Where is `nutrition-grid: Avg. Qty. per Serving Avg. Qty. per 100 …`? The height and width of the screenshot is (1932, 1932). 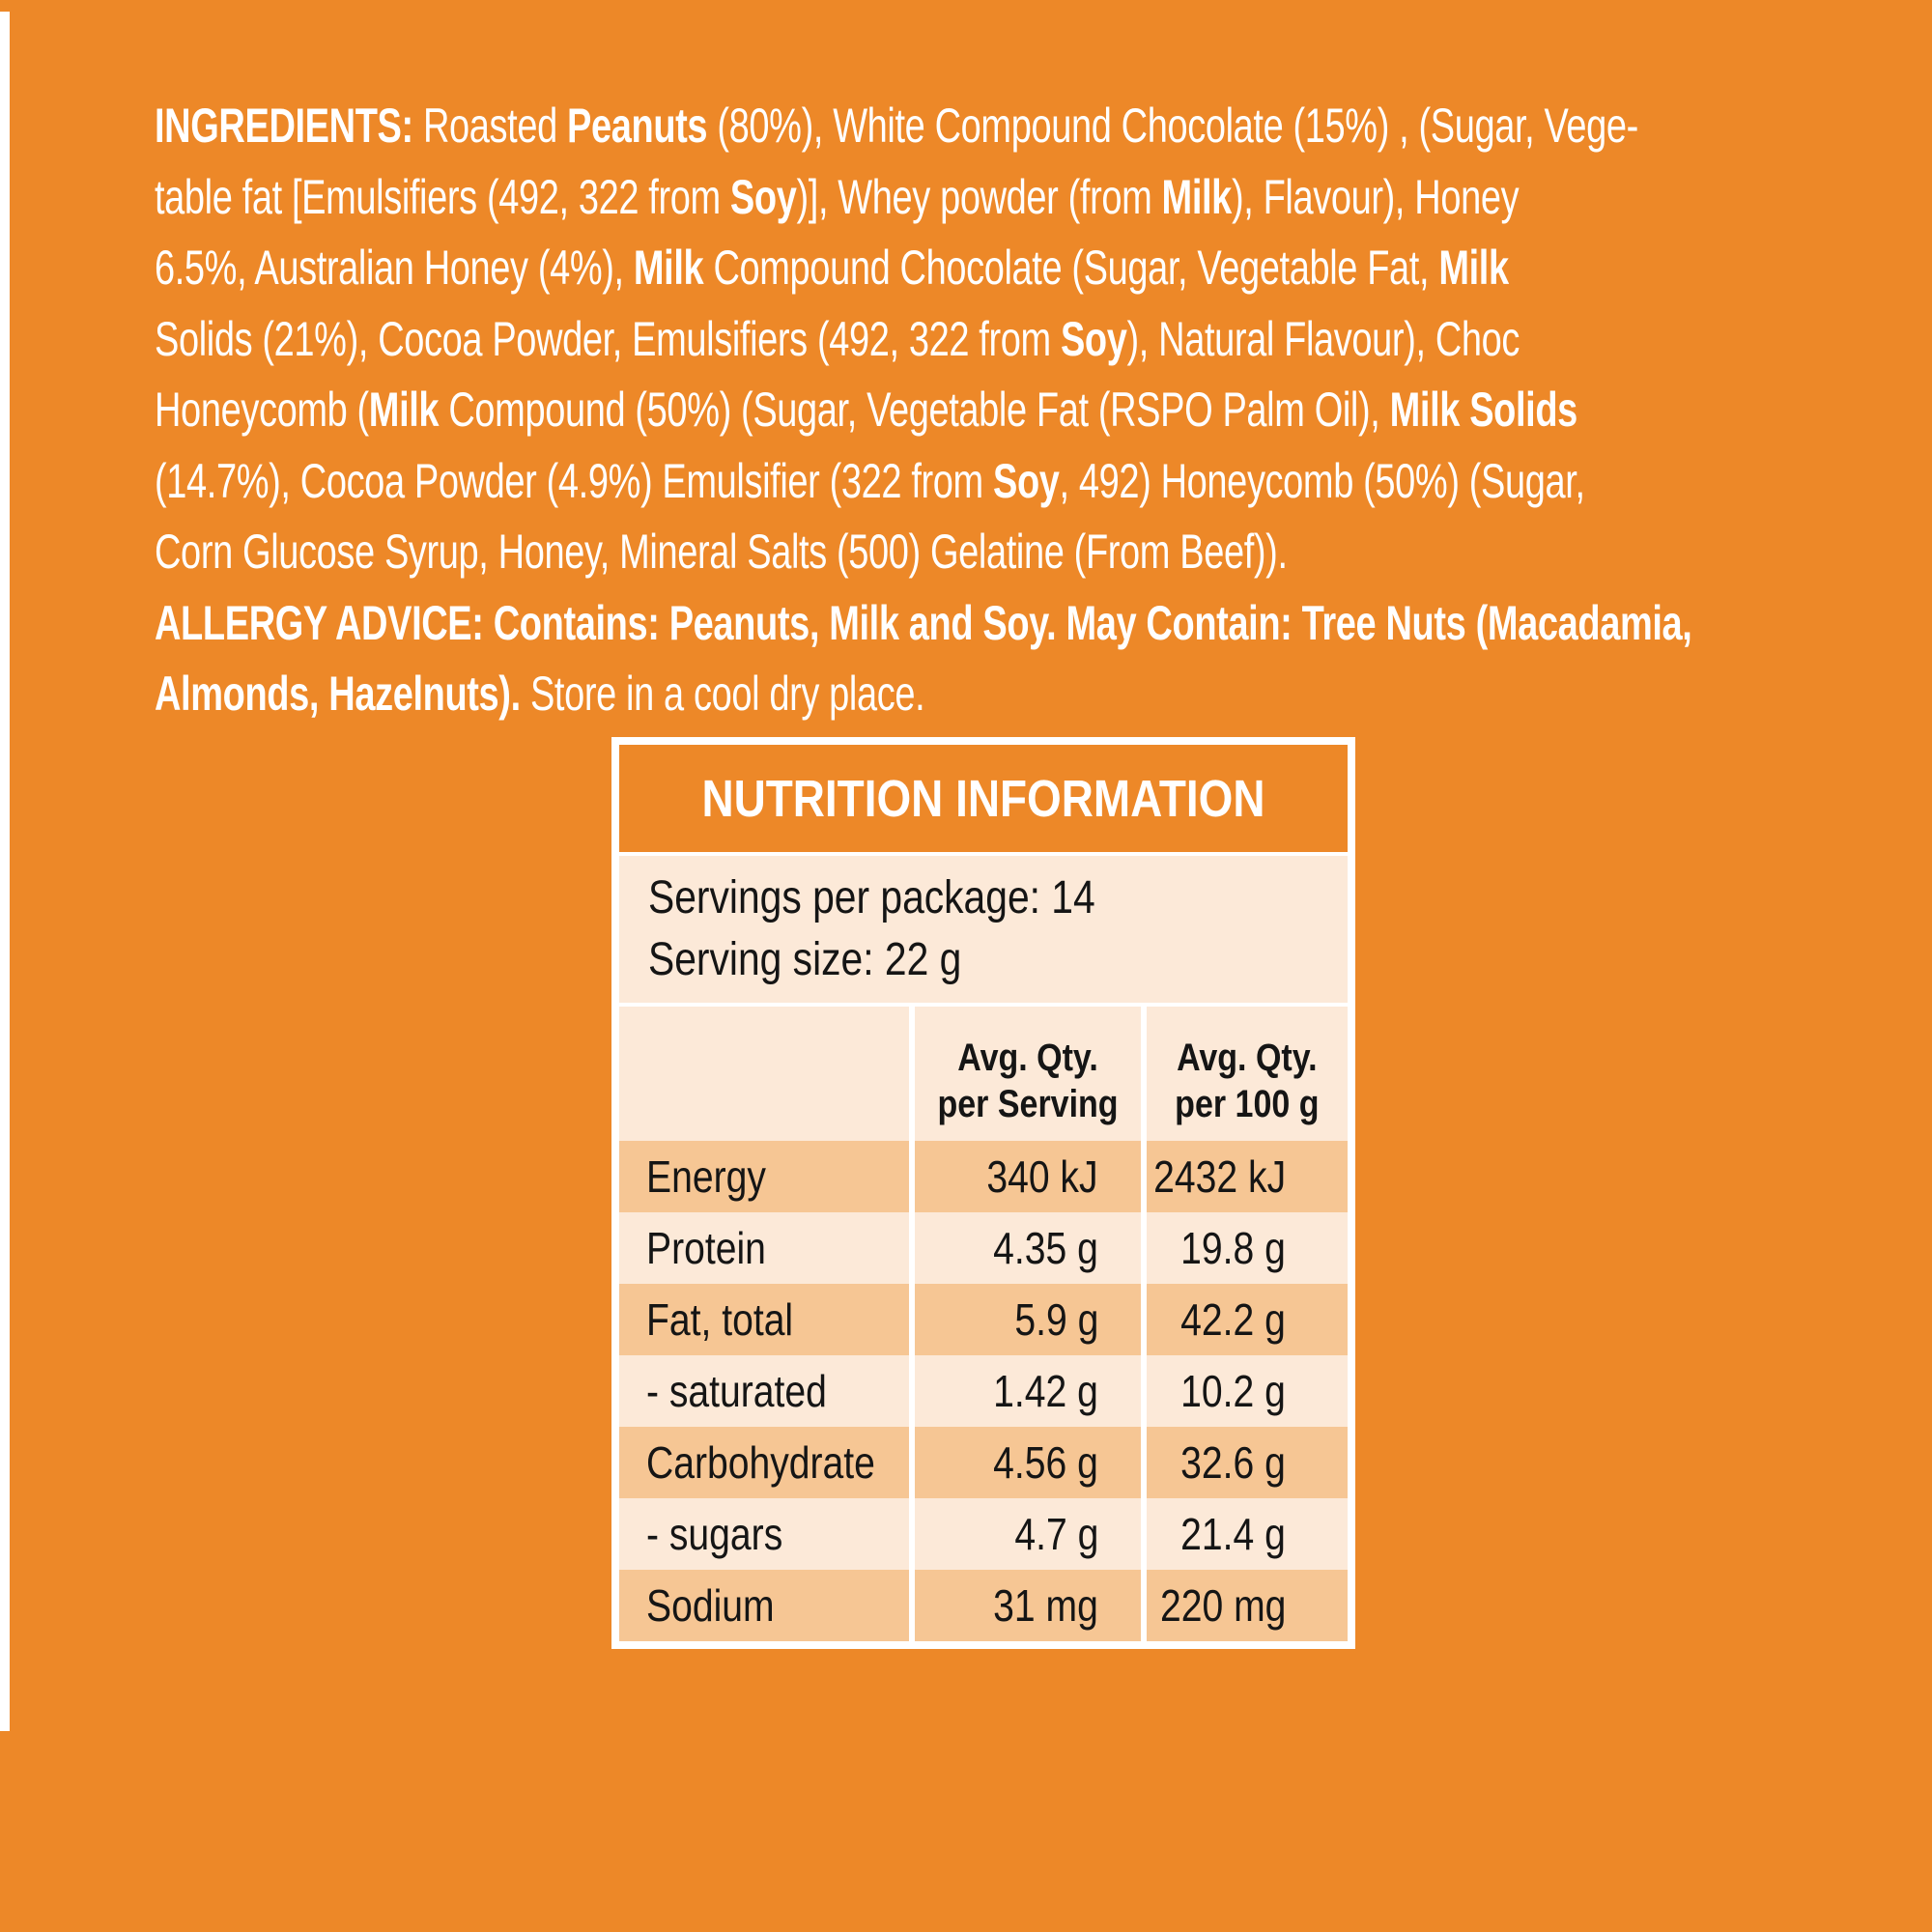 nutrition-grid: Avg. Qty. per Serving Avg. Qty. per 100 … is located at coordinates (983, 1324).